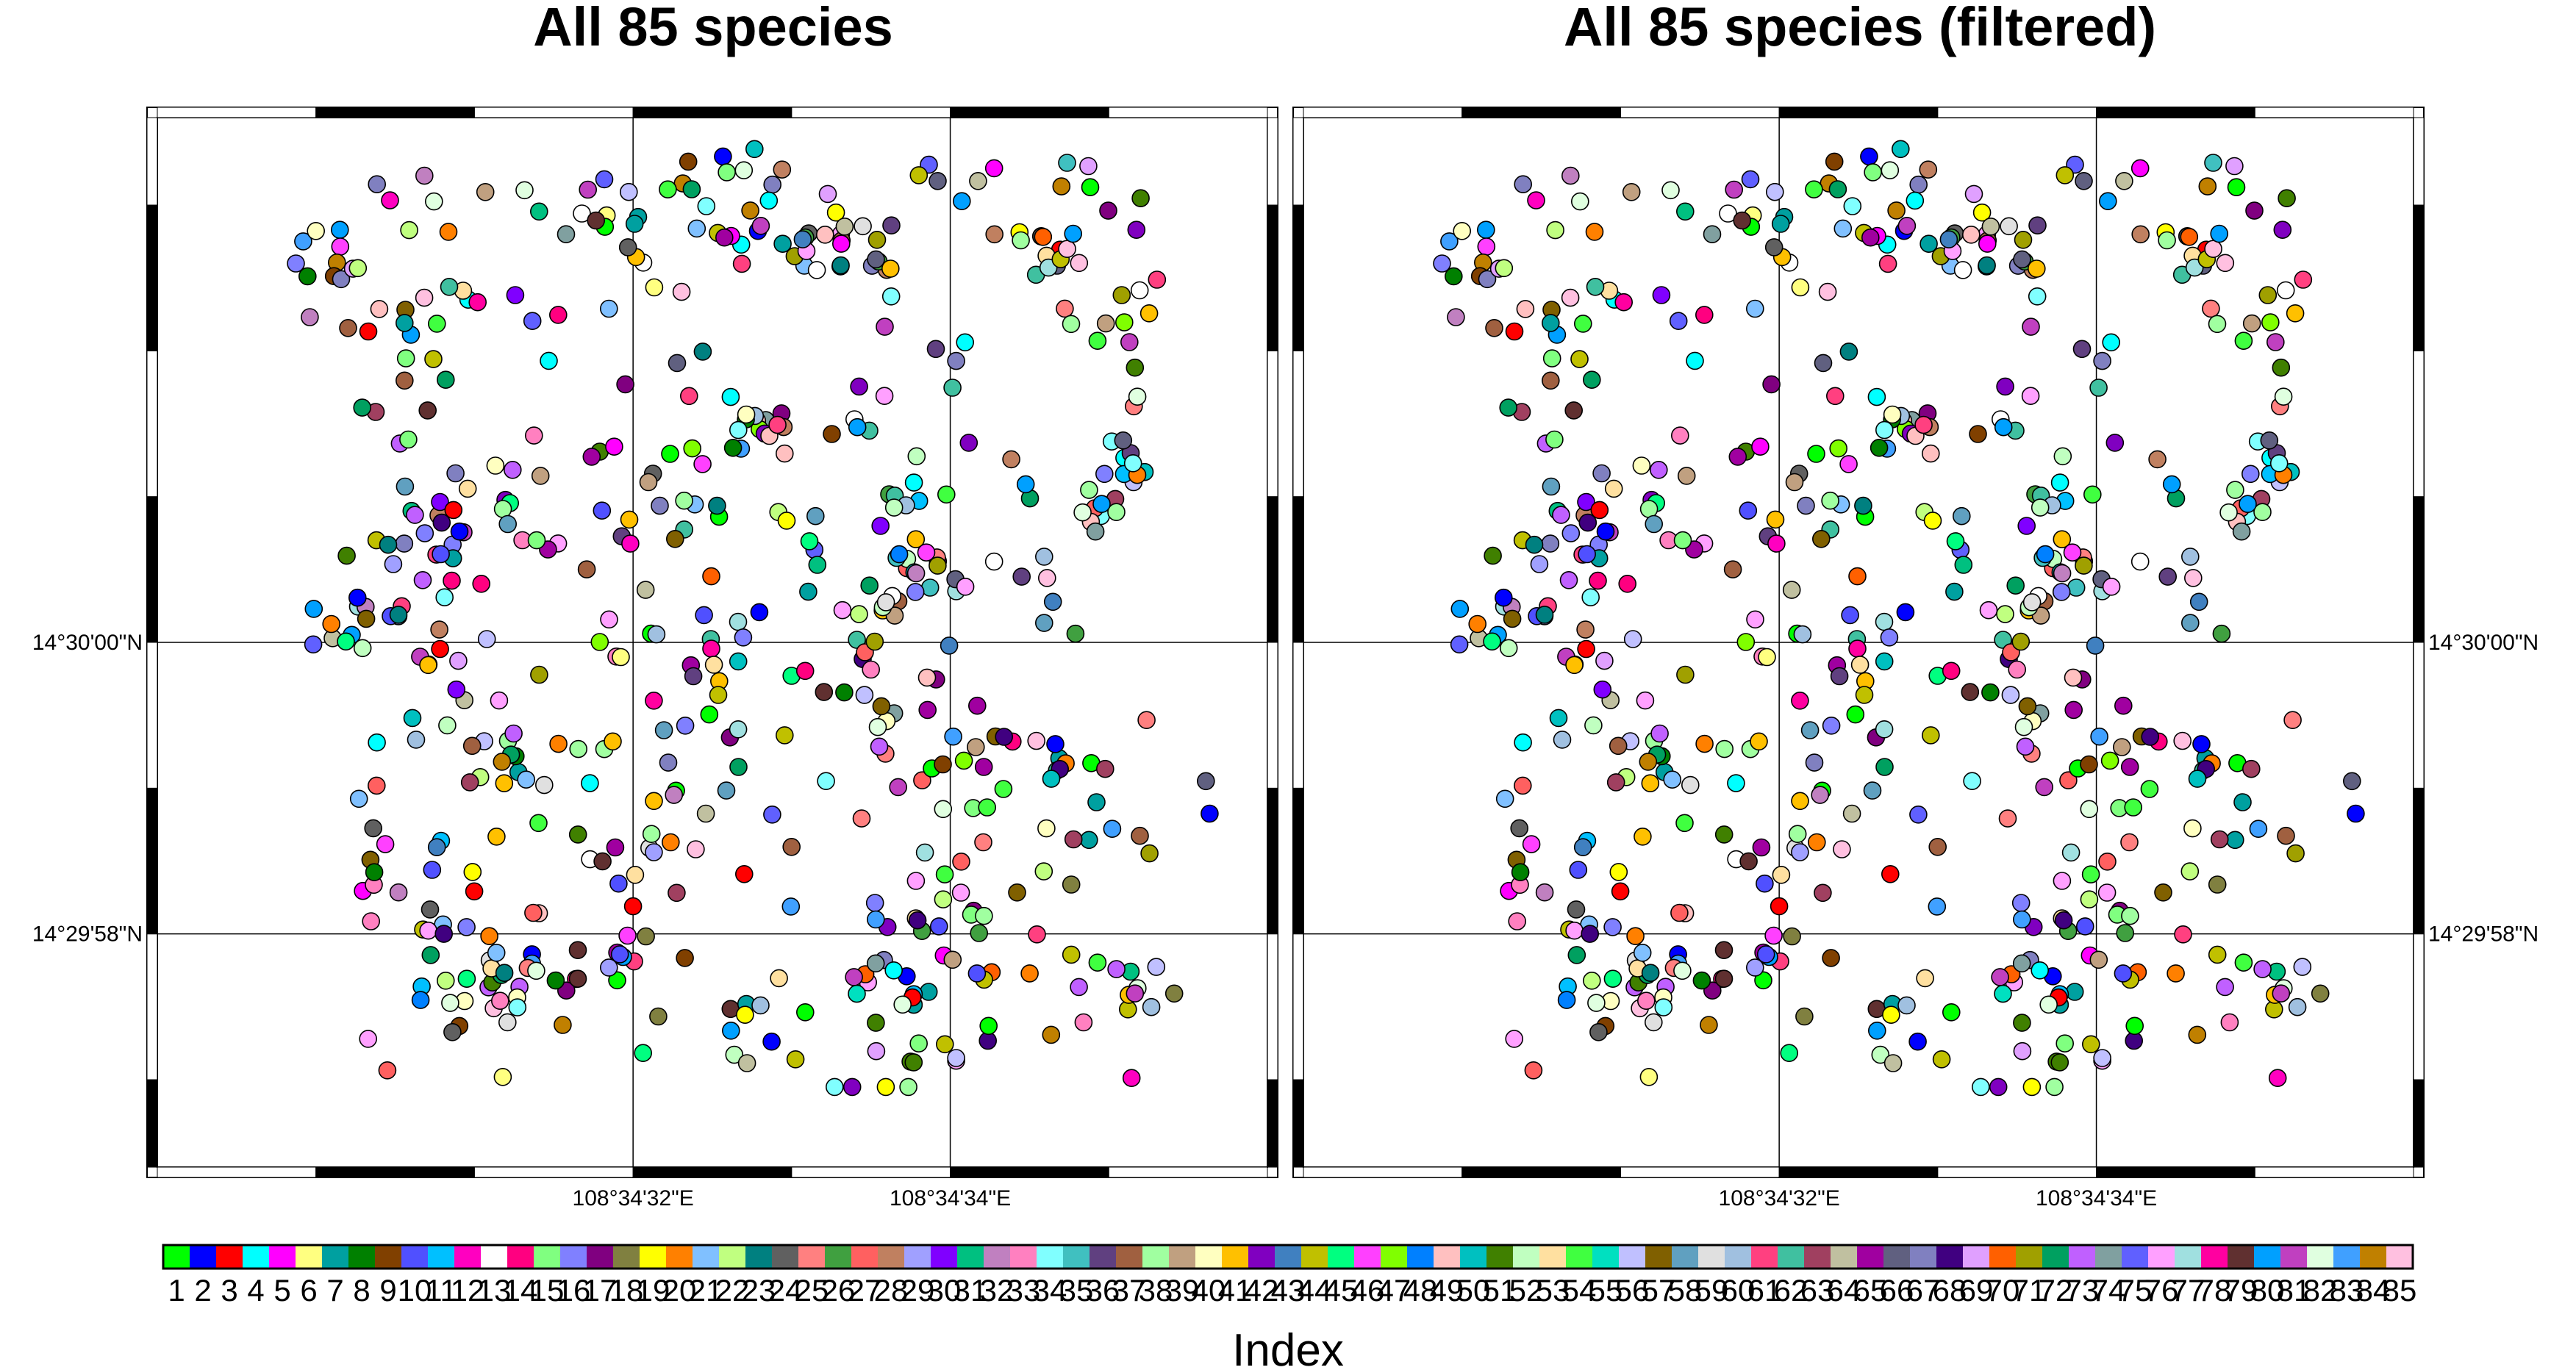 This screenshot has width=2576, height=1370. What do you see at coordinates (1579, 1290) in the screenshot?
I see `colorbar-tick-label: 54` at bounding box center [1579, 1290].